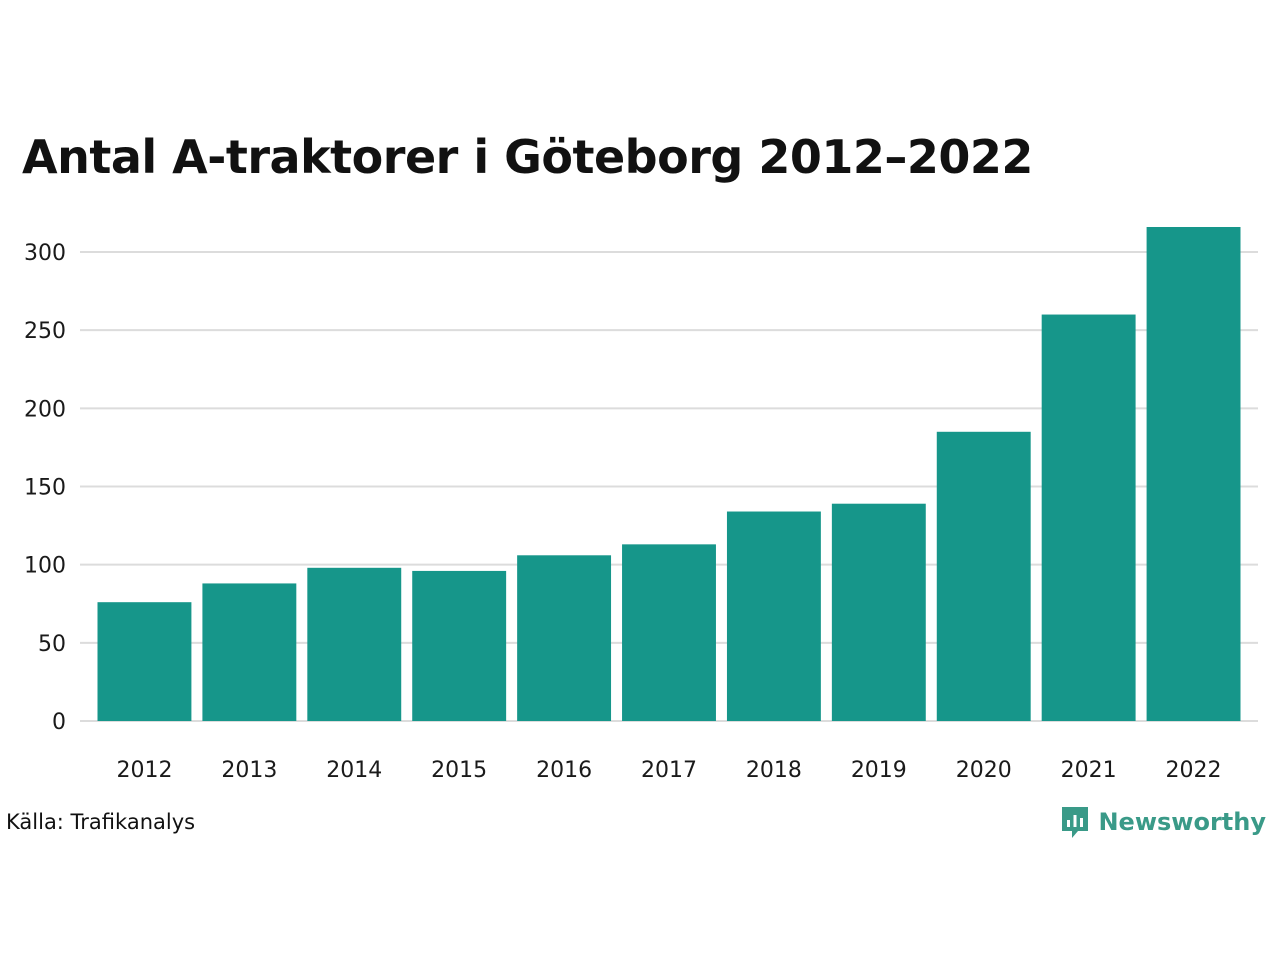 This screenshot has height=960, width=1280. Describe the element at coordinates (45, 409) in the screenshot. I see `y-tick-label: 200` at that location.